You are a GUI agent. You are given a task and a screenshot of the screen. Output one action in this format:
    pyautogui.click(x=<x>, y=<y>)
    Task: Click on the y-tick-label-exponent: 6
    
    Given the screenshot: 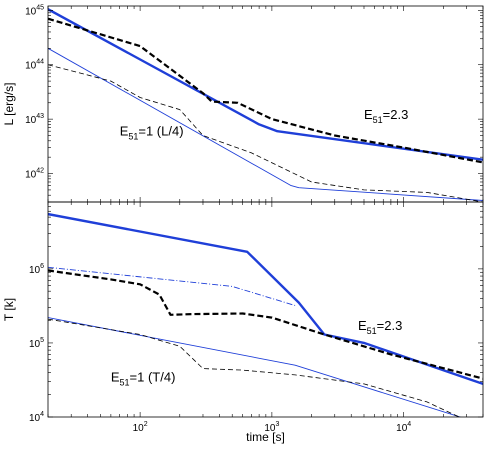 What is the action you would take?
    pyautogui.click(x=42, y=266)
    